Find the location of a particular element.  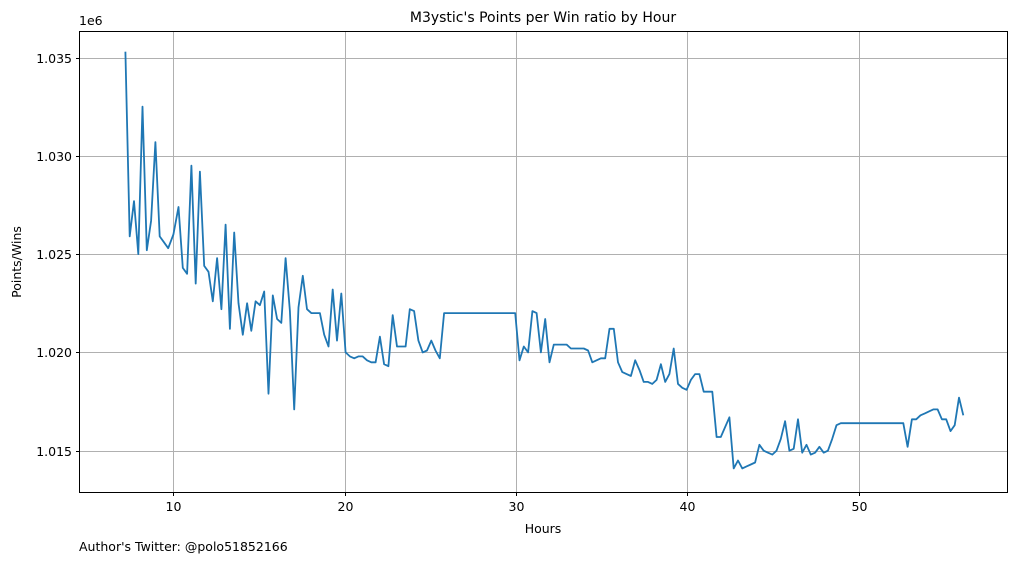

x-tick-label: 10 is located at coordinates (174, 506).